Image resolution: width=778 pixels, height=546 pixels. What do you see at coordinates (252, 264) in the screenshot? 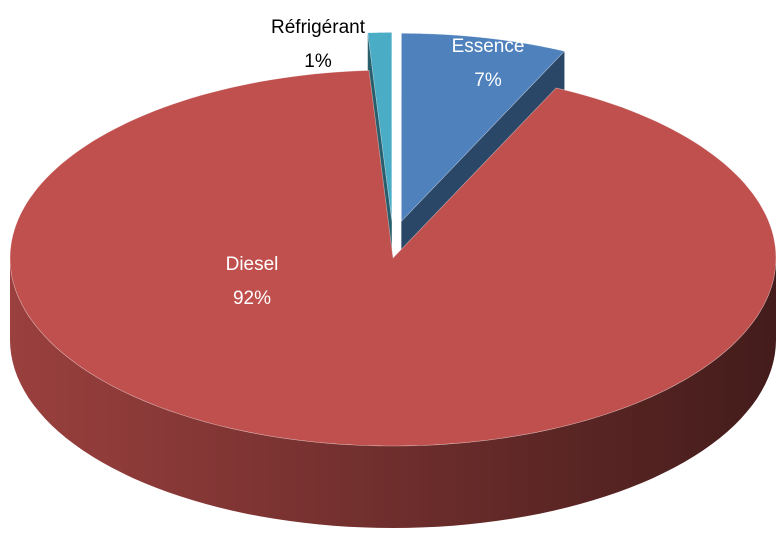
I see `slice-label: Diesel` at bounding box center [252, 264].